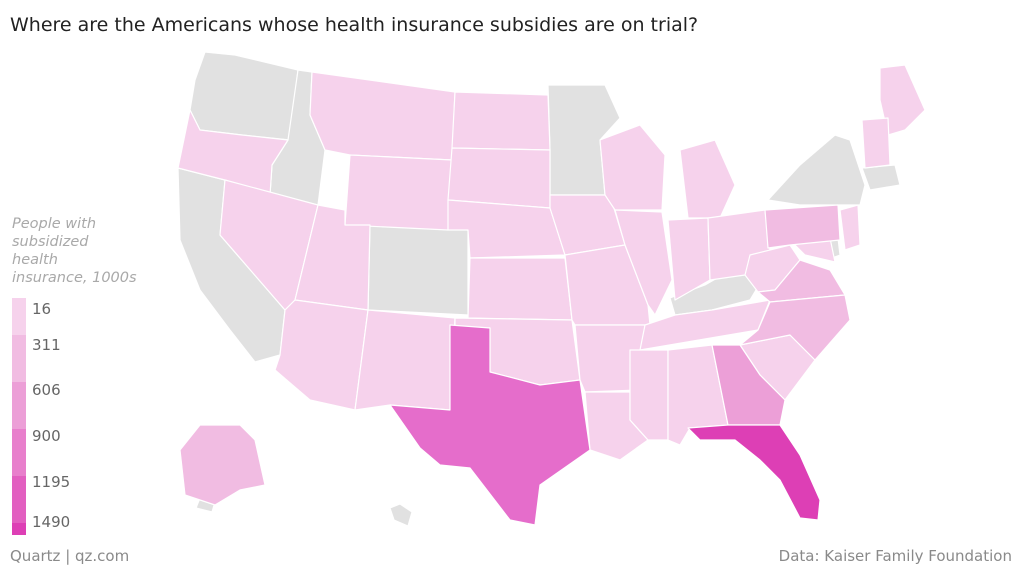 This screenshot has width=1024, height=576. What do you see at coordinates (850, 227) in the screenshot?
I see `state-new-jersey` at bounding box center [850, 227].